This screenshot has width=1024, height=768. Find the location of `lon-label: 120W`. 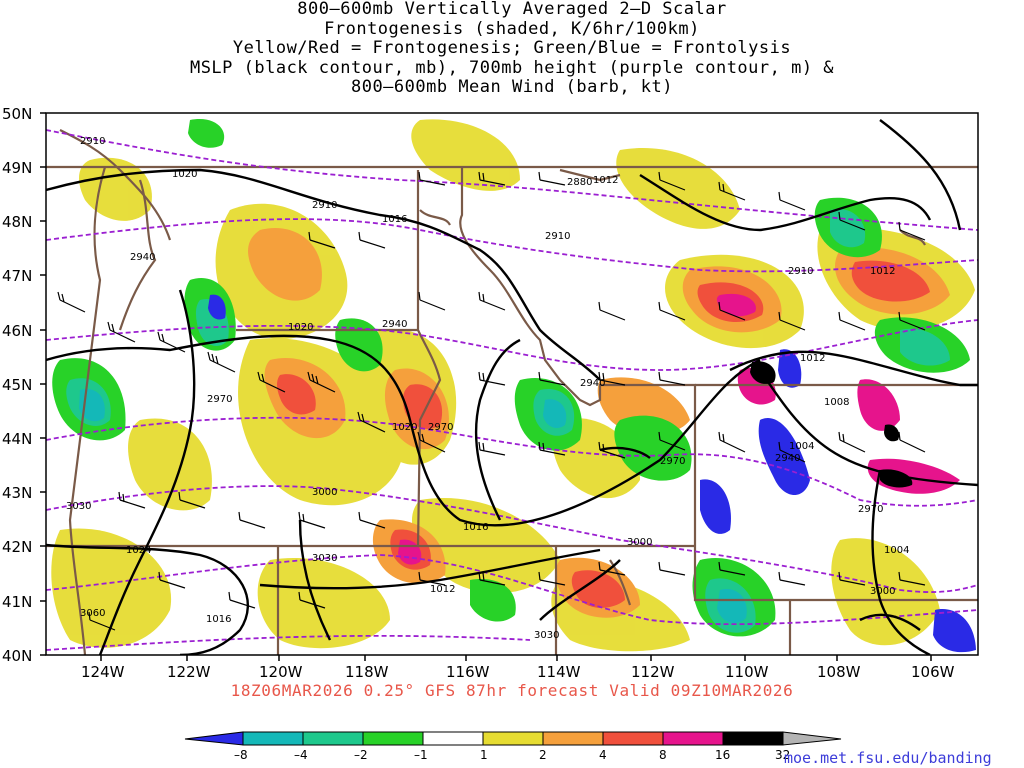

lon-label: 120W is located at coordinates (281, 672).